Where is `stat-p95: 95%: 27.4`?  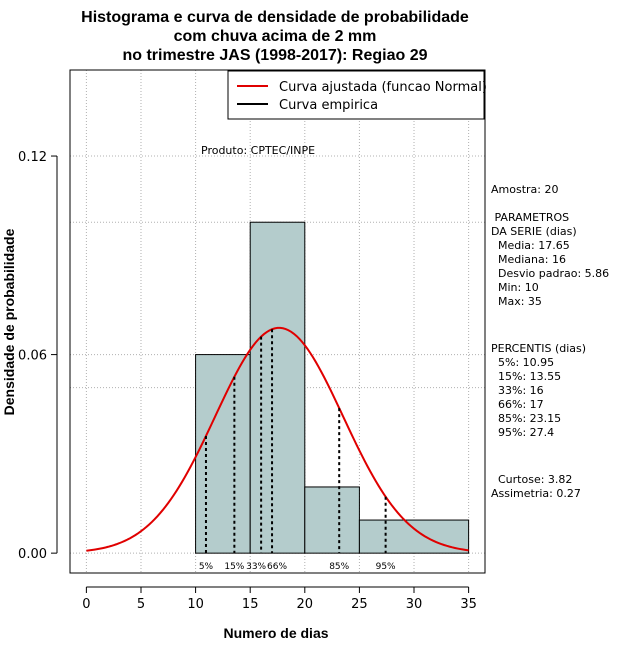 stat-p95: 95%: 27.4 is located at coordinates (522, 432).